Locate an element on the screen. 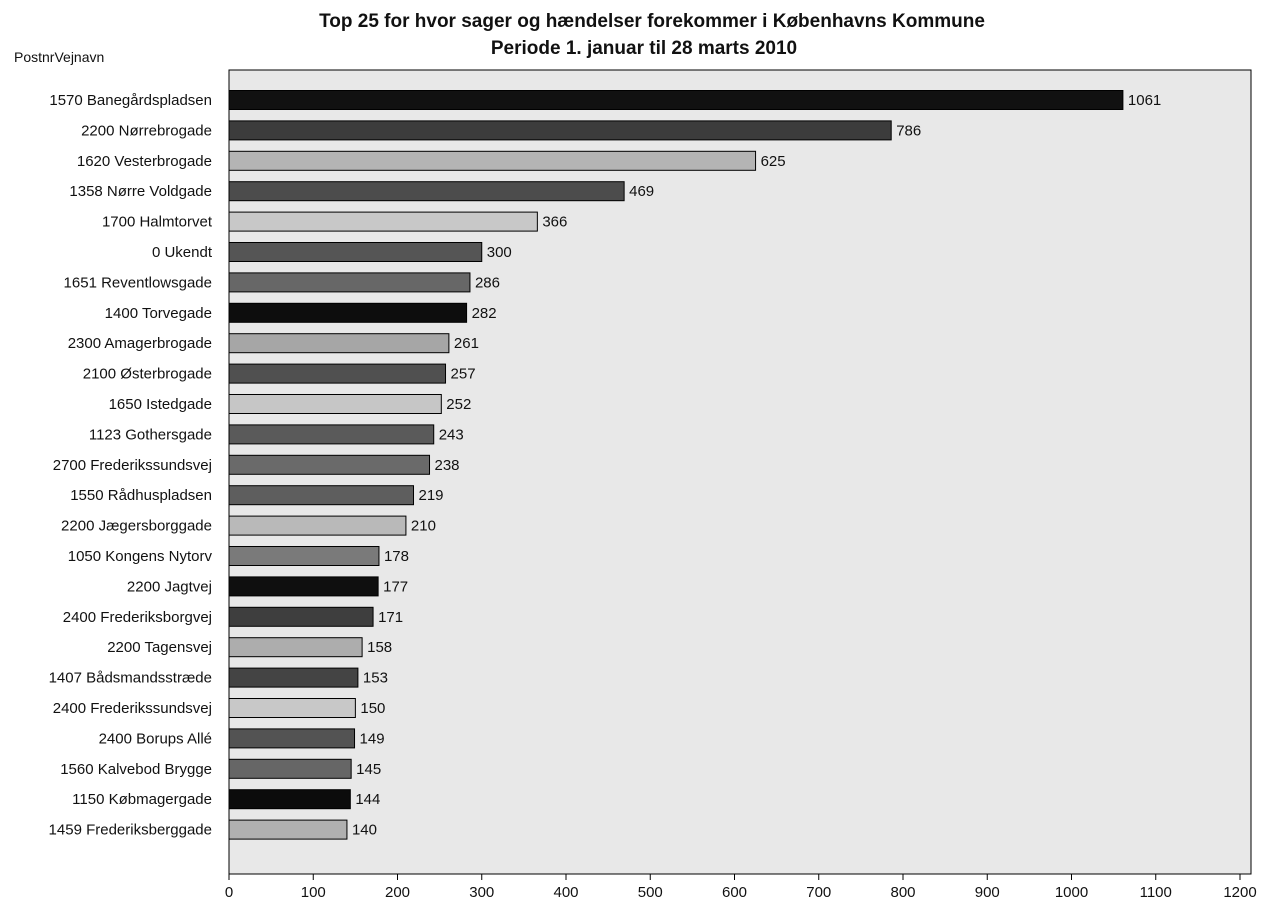  data-label: 282 is located at coordinates (484, 313).